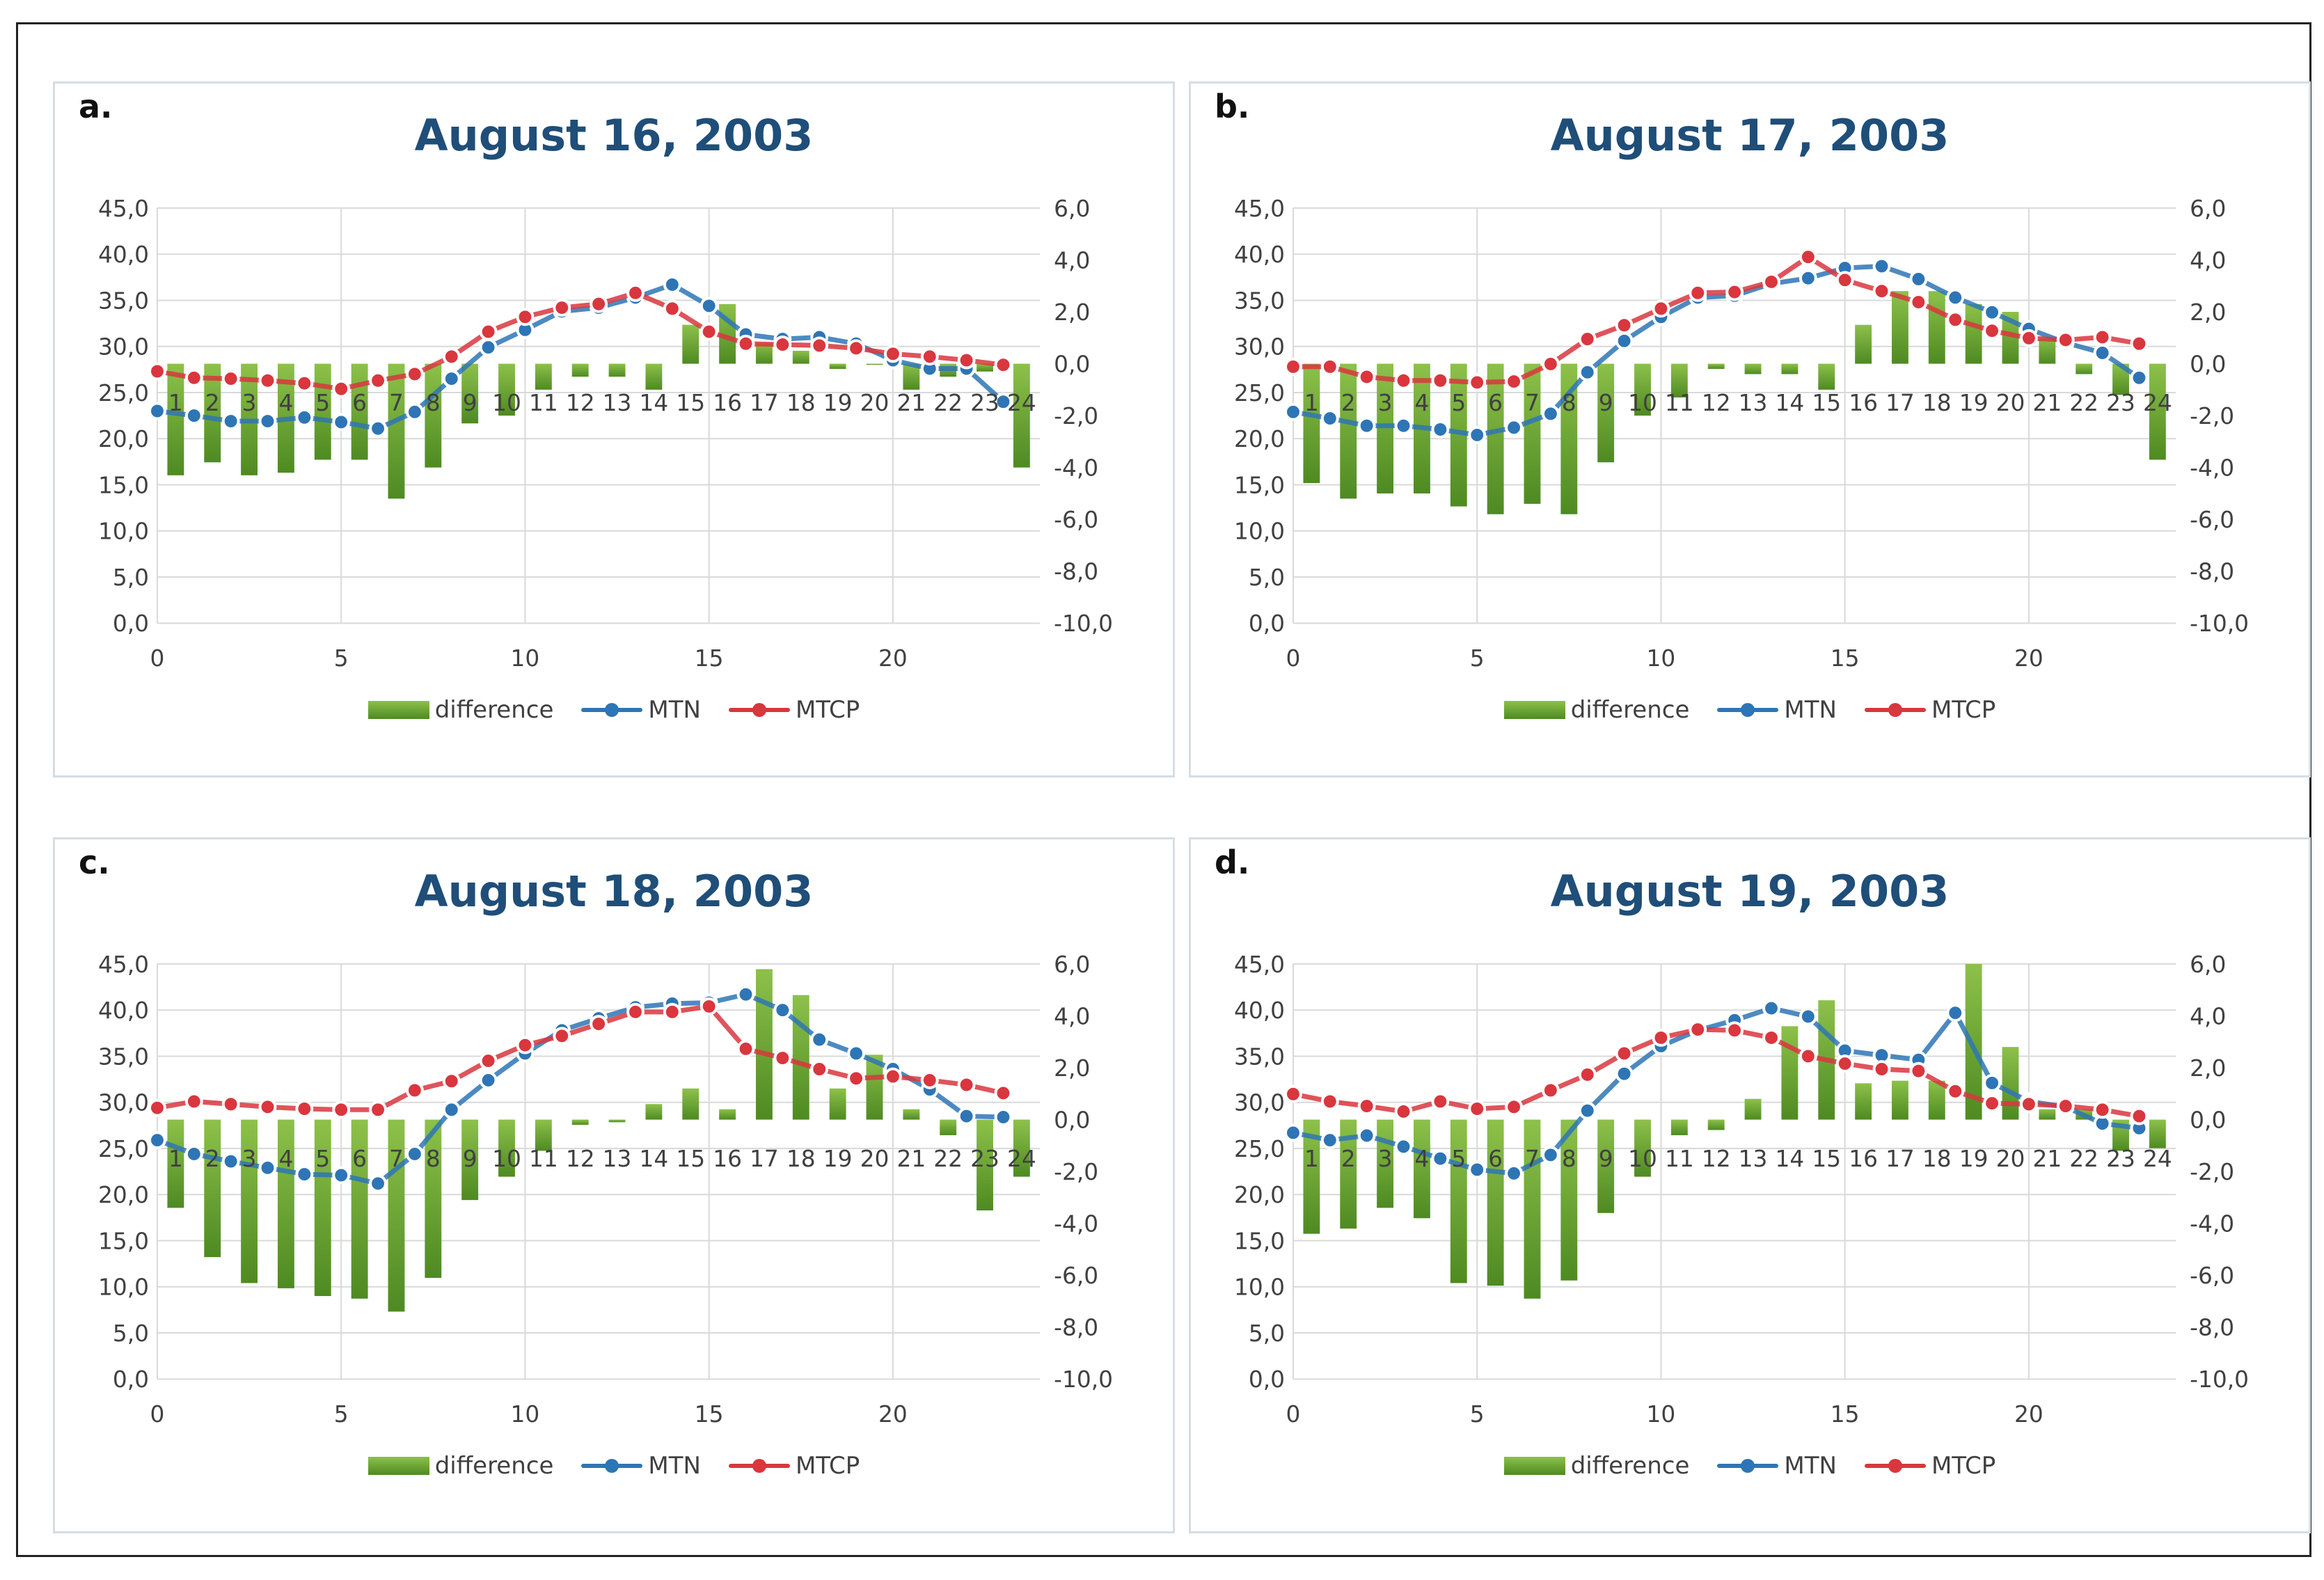  Describe the element at coordinates (675, 710) in the screenshot. I see `legend-label: MTN` at that location.